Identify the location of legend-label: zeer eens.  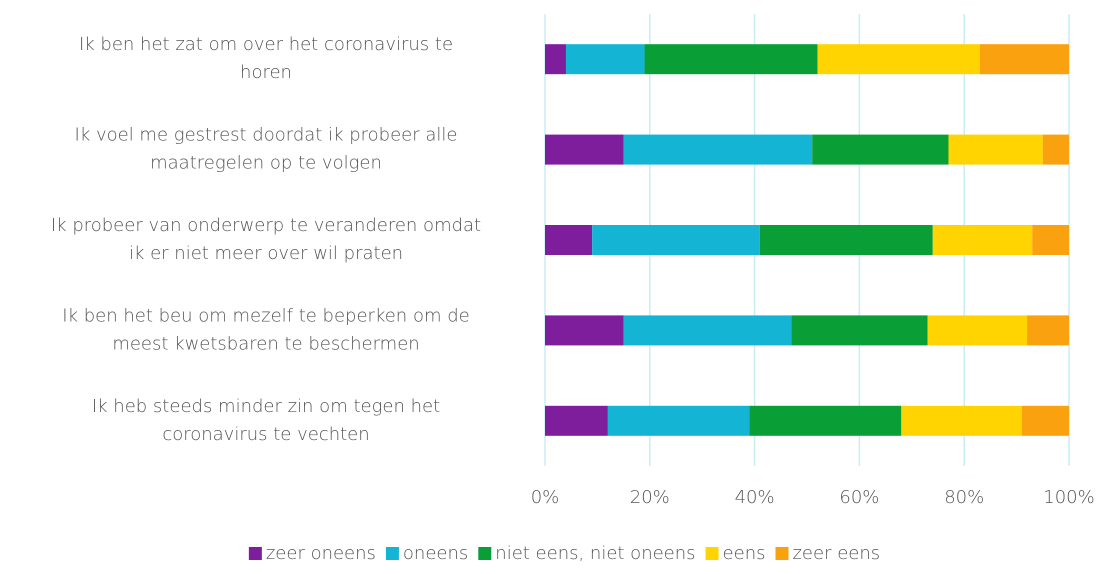
(836, 553).